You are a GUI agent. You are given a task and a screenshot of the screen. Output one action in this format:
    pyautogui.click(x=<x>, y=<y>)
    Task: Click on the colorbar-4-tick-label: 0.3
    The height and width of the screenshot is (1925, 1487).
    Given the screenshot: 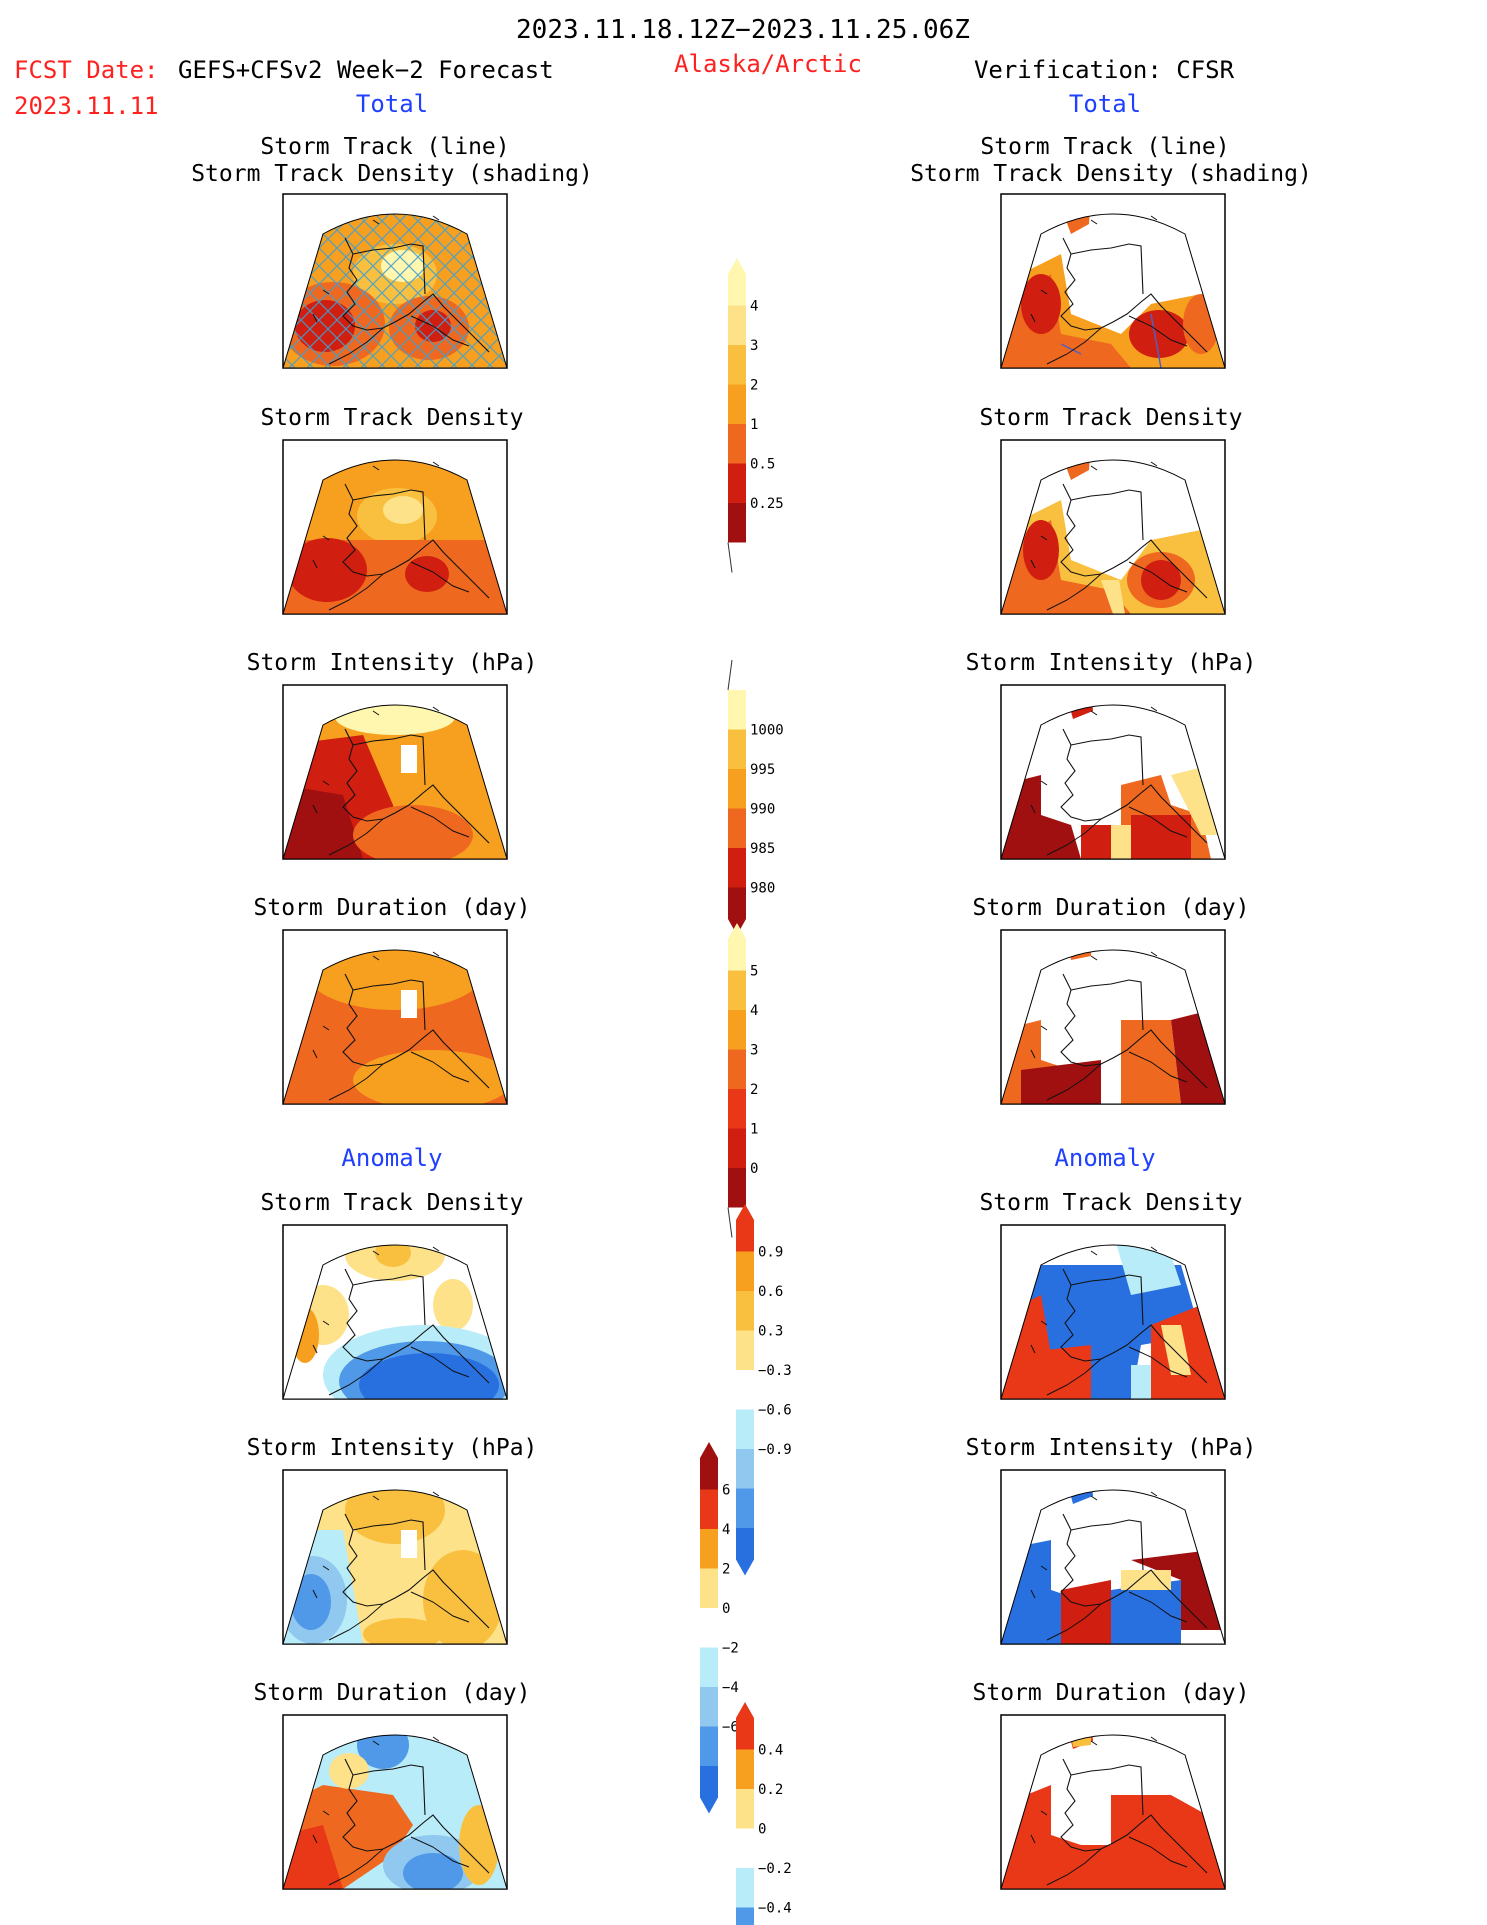 What is the action you would take?
    pyautogui.click(x=770, y=1332)
    